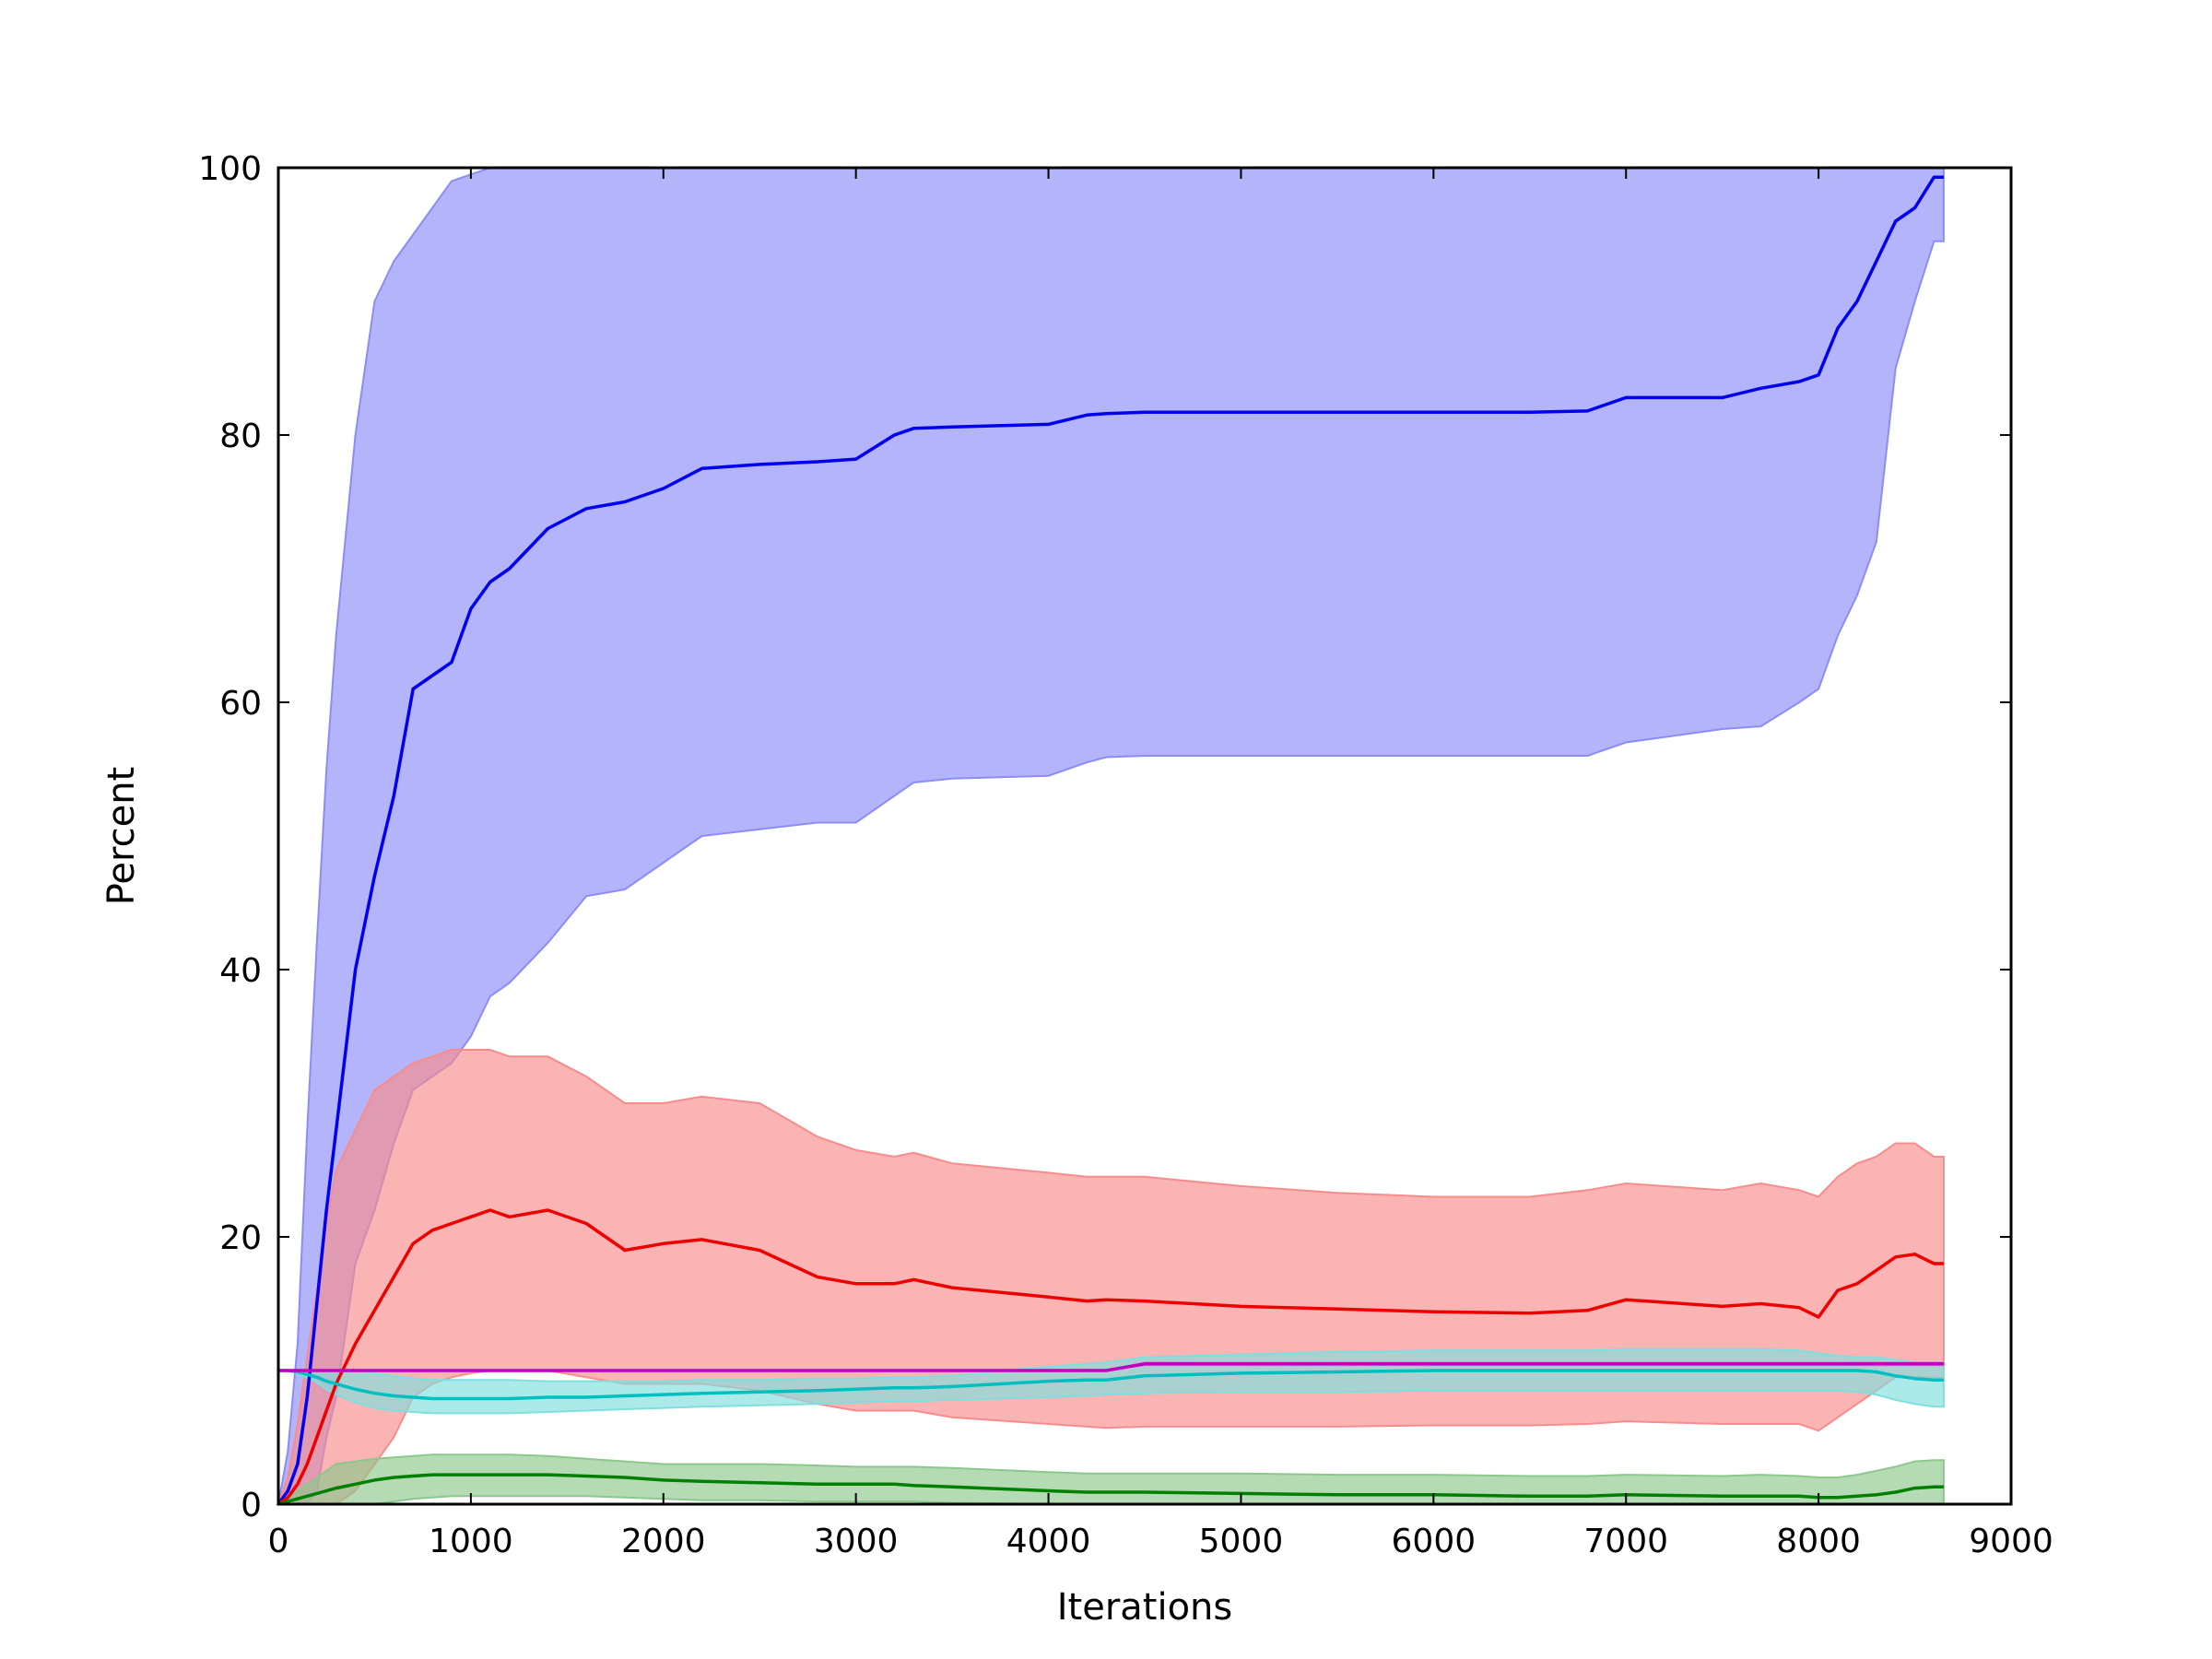 The image size is (2212, 1659). Describe the element at coordinates (1110, 1489) in the screenshot. I see `series-2-line` at that location.